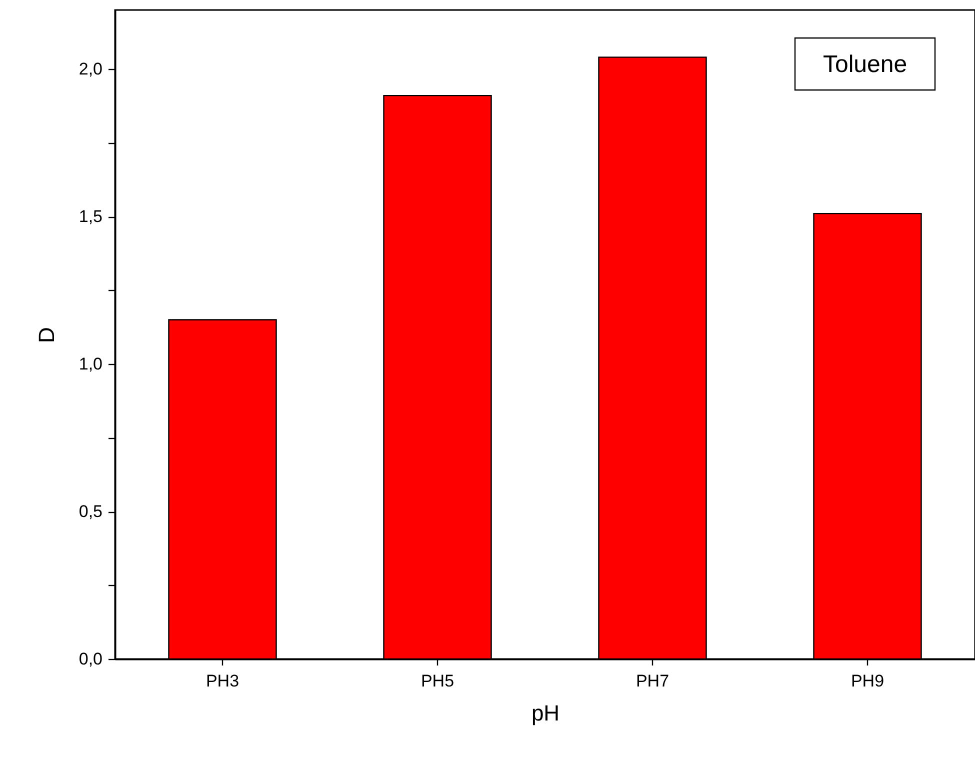 The image size is (975, 758). What do you see at coordinates (437, 681) in the screenshot?
I see `x-tick-label: PH5` at bounding box center [437, 681].